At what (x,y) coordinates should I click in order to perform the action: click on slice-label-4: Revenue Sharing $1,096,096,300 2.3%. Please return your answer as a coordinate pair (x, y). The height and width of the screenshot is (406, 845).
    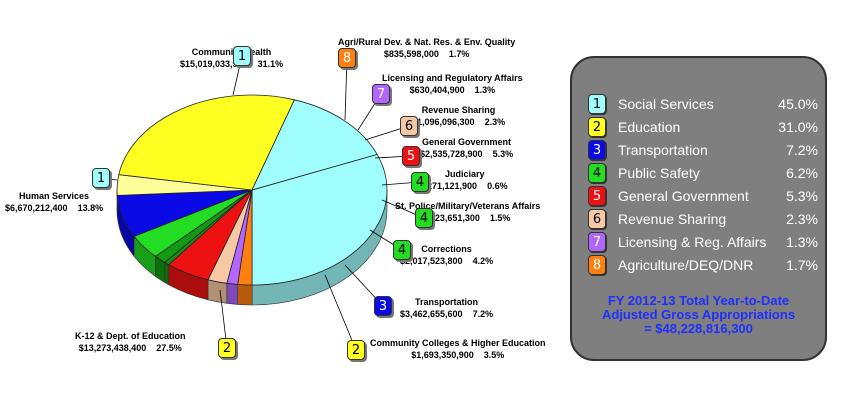
    Looking at the image, I should click on (458, 116).